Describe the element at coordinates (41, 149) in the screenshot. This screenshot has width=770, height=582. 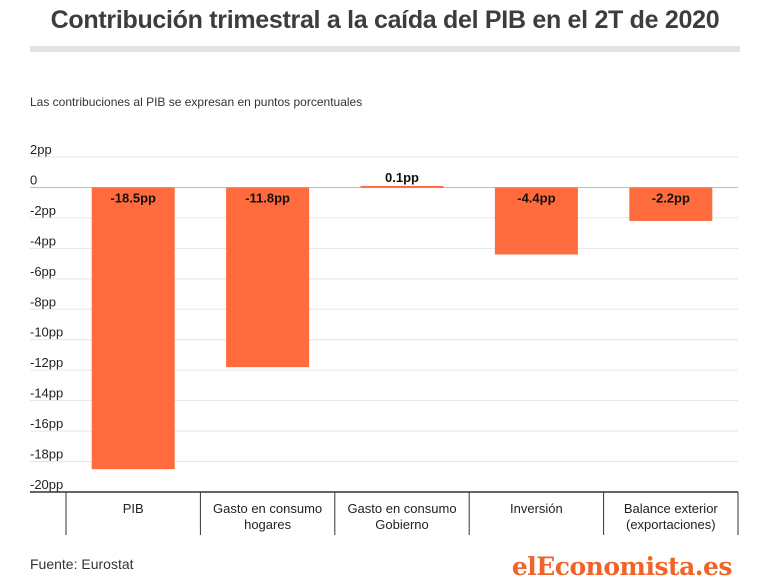
I see `y-tick-label: 2pp` at that location.